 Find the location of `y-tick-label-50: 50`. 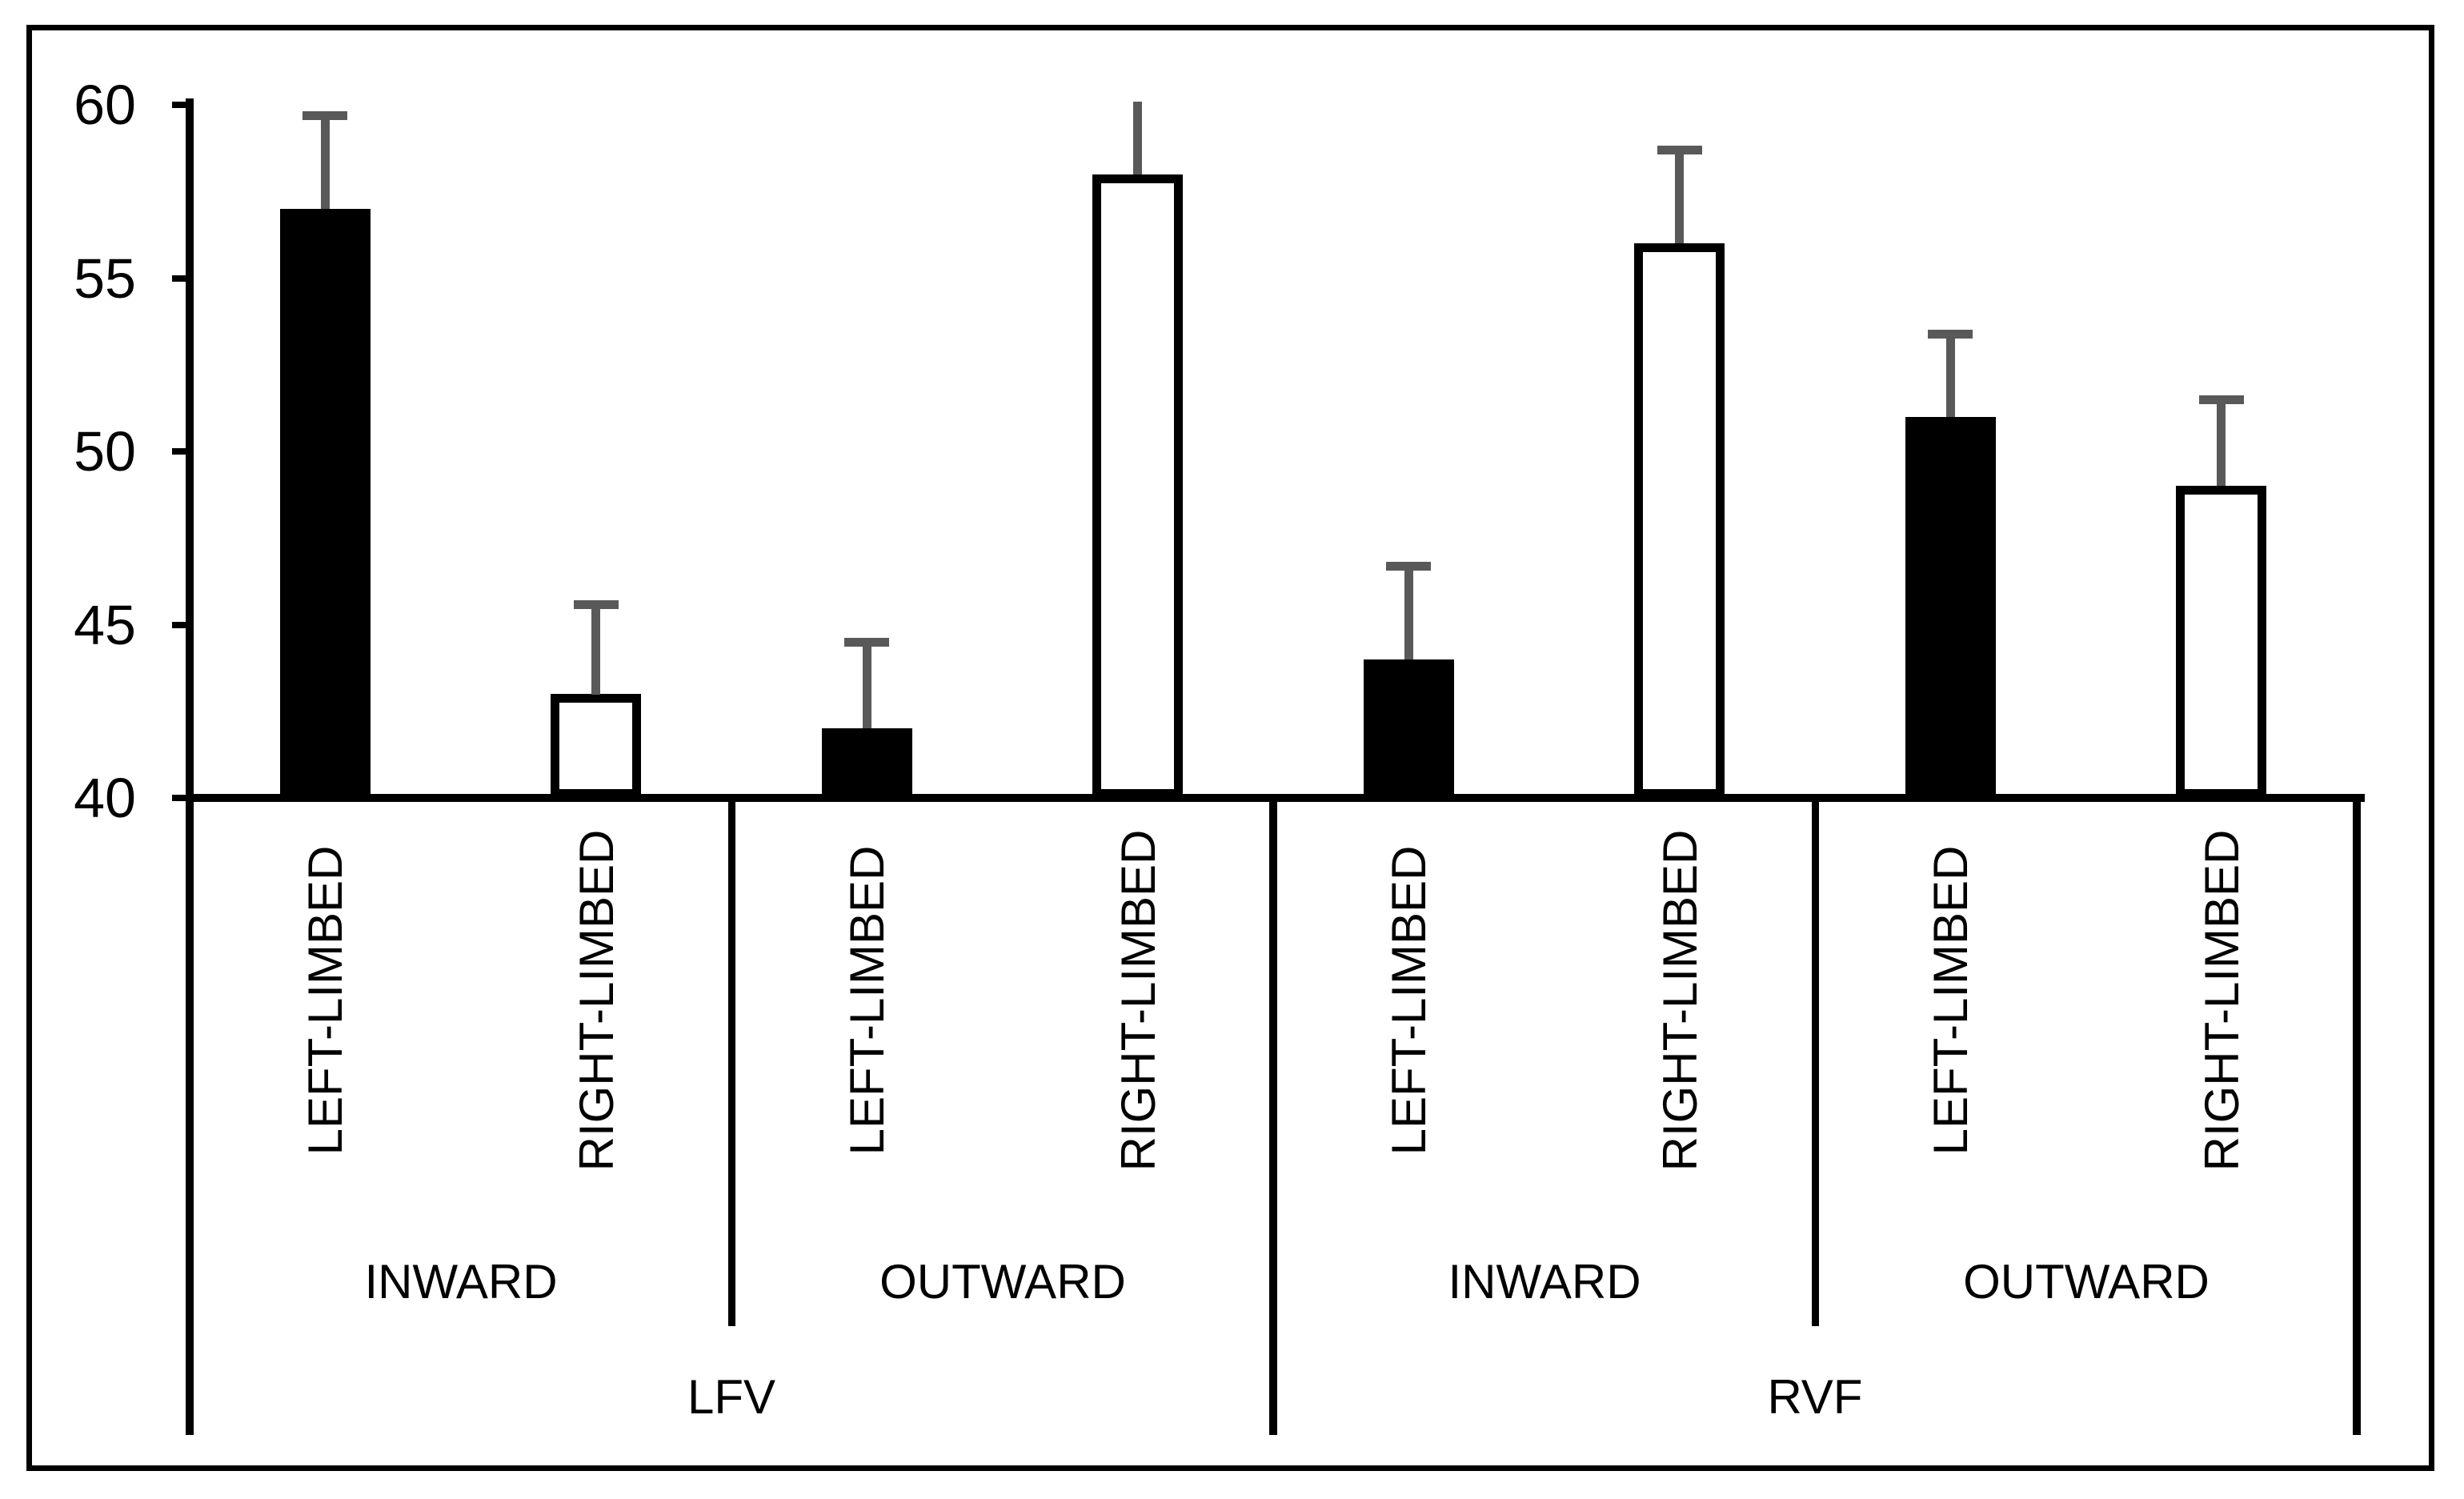

y-tick-label-50: 50 is located at coordinates (105, 451).